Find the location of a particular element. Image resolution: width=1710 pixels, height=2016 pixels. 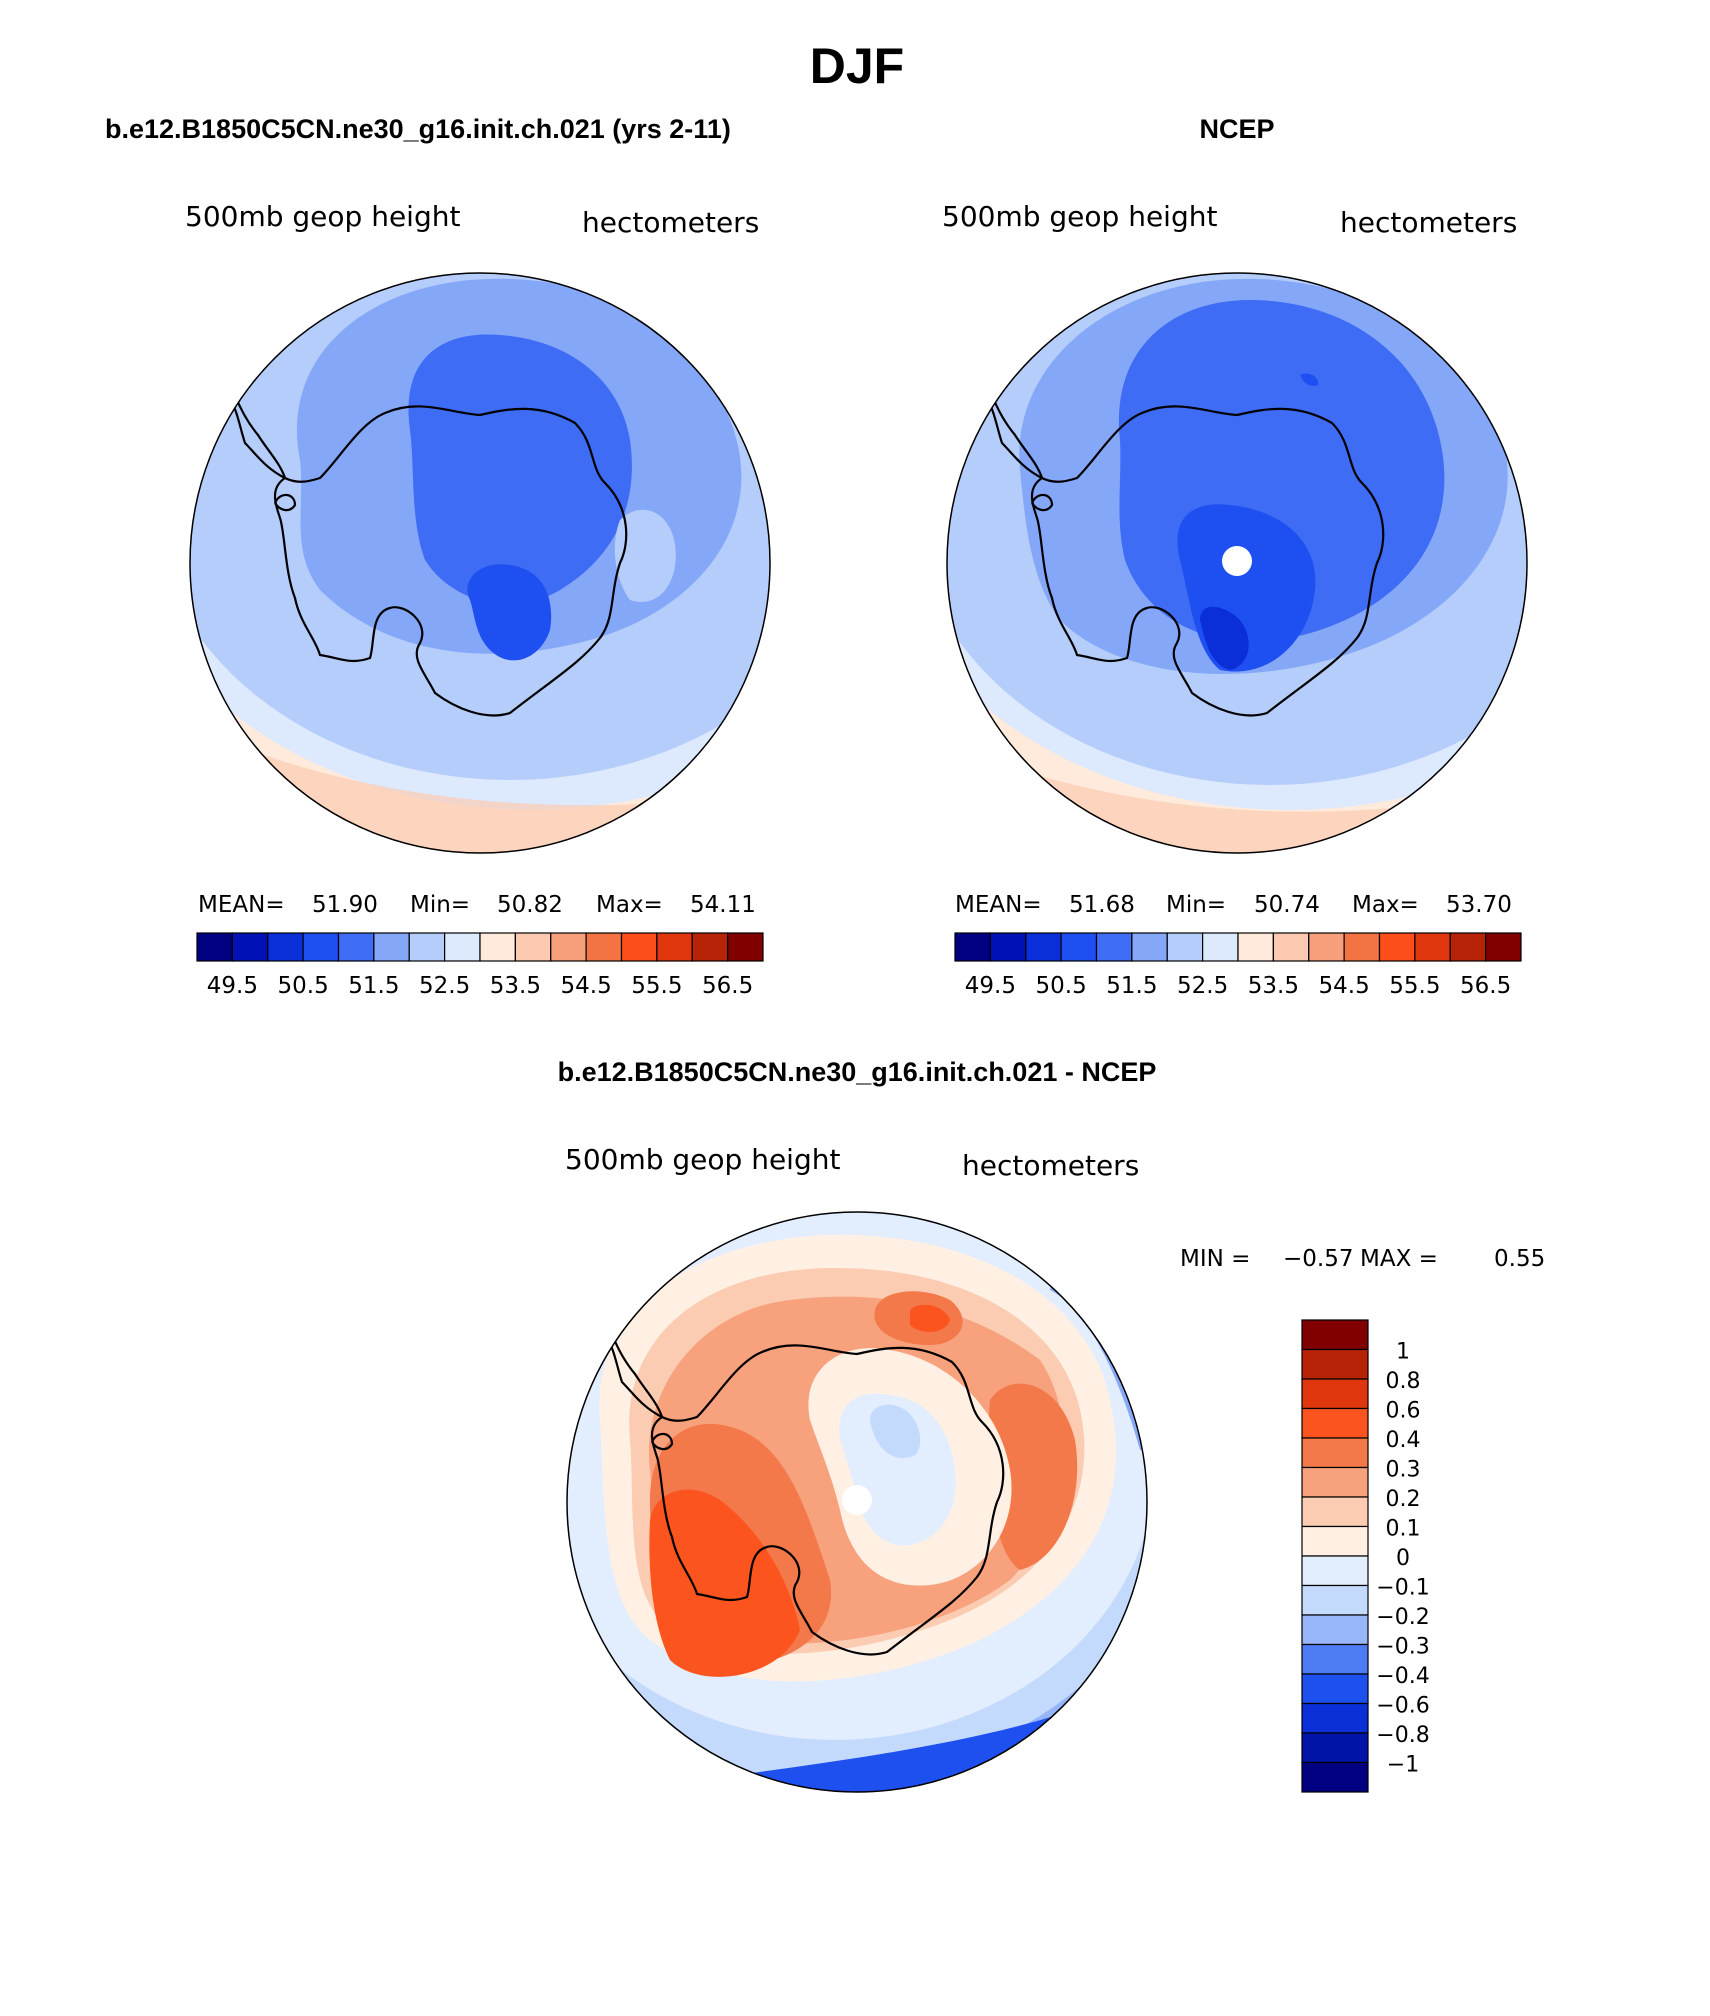

panel-obs-min-label: Min= is located at coordinates (1196, 905).